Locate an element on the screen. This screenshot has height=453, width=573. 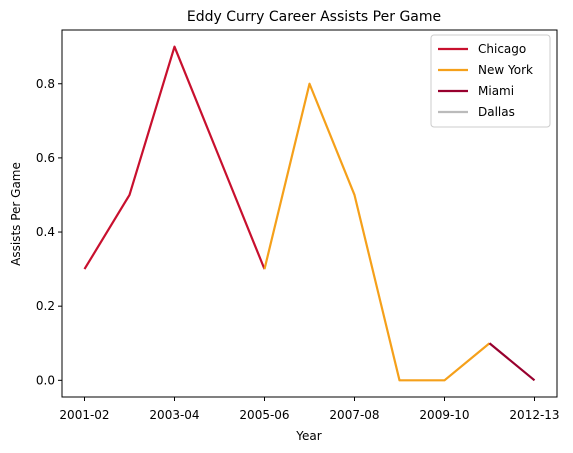
x-tick-label: 2009-10 is located at coordinates (444, 415).